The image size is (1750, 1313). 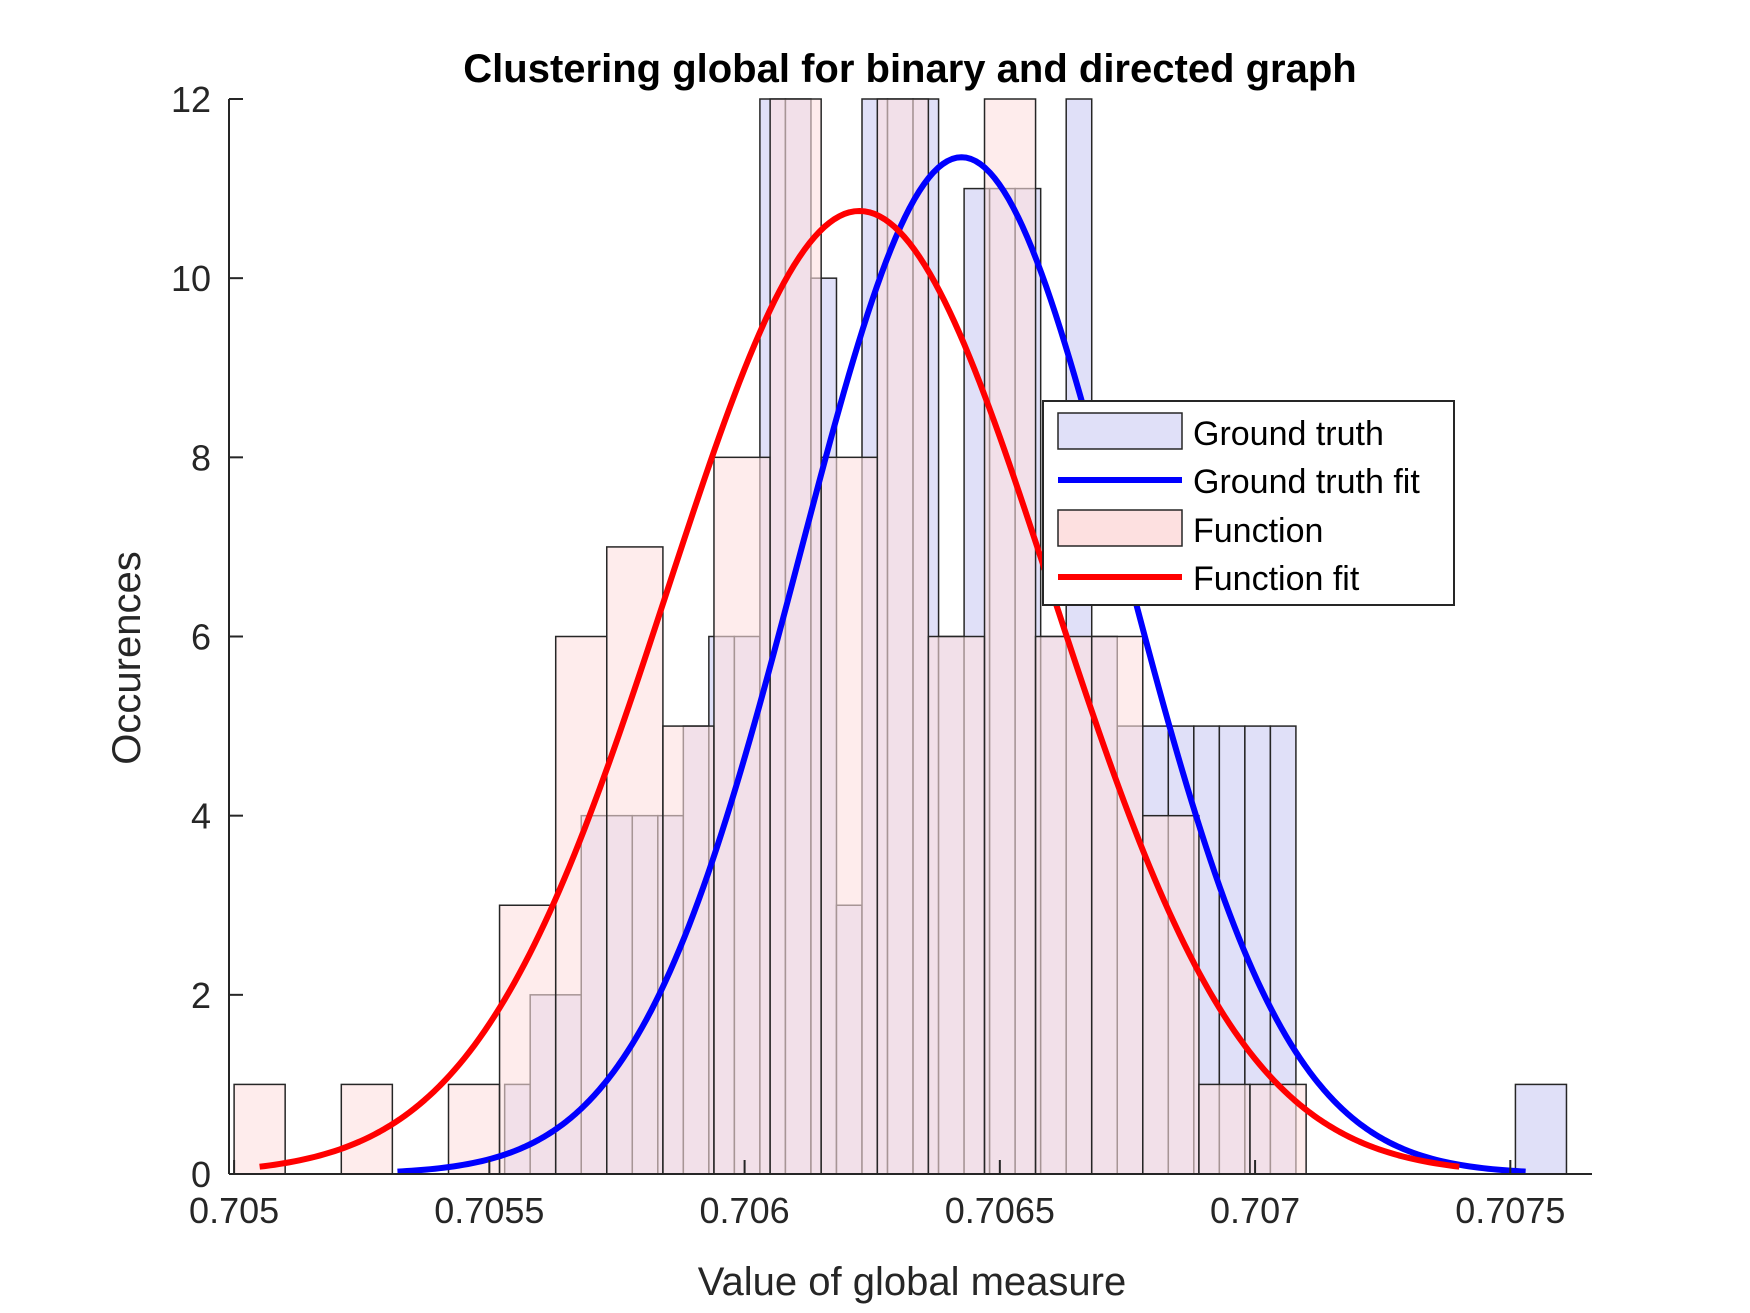 I want to click on y-tick-label: 10, so click(x=191, y=278).